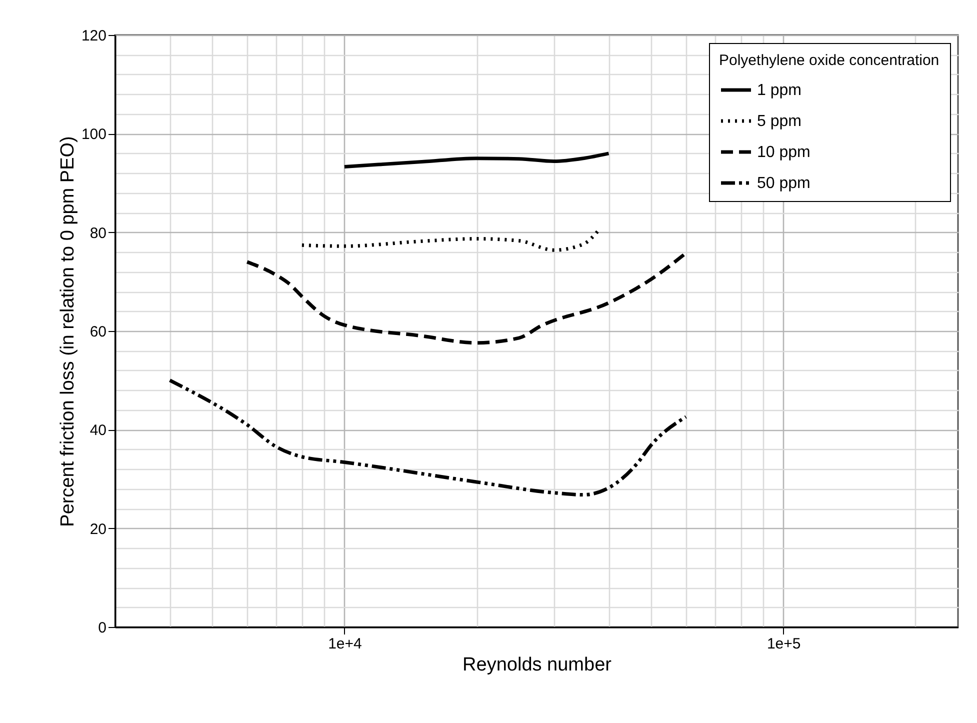 The width and height of the screenshot is (977, 723). Describe the element at coordinates (98, 529) in the screenshot. I see `y-tick-label: 20` at that location.